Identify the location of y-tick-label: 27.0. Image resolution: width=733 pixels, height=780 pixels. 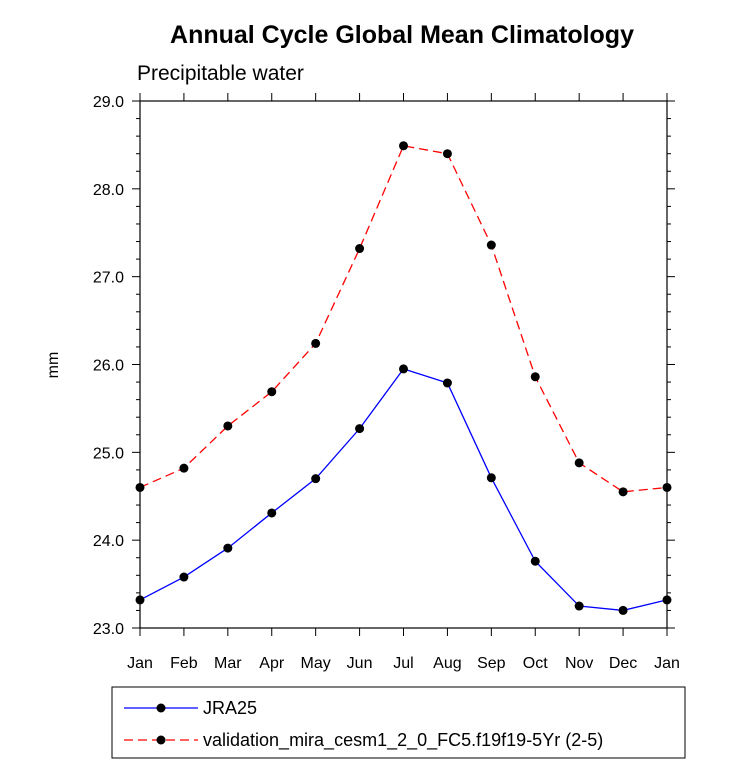
(108, 278).